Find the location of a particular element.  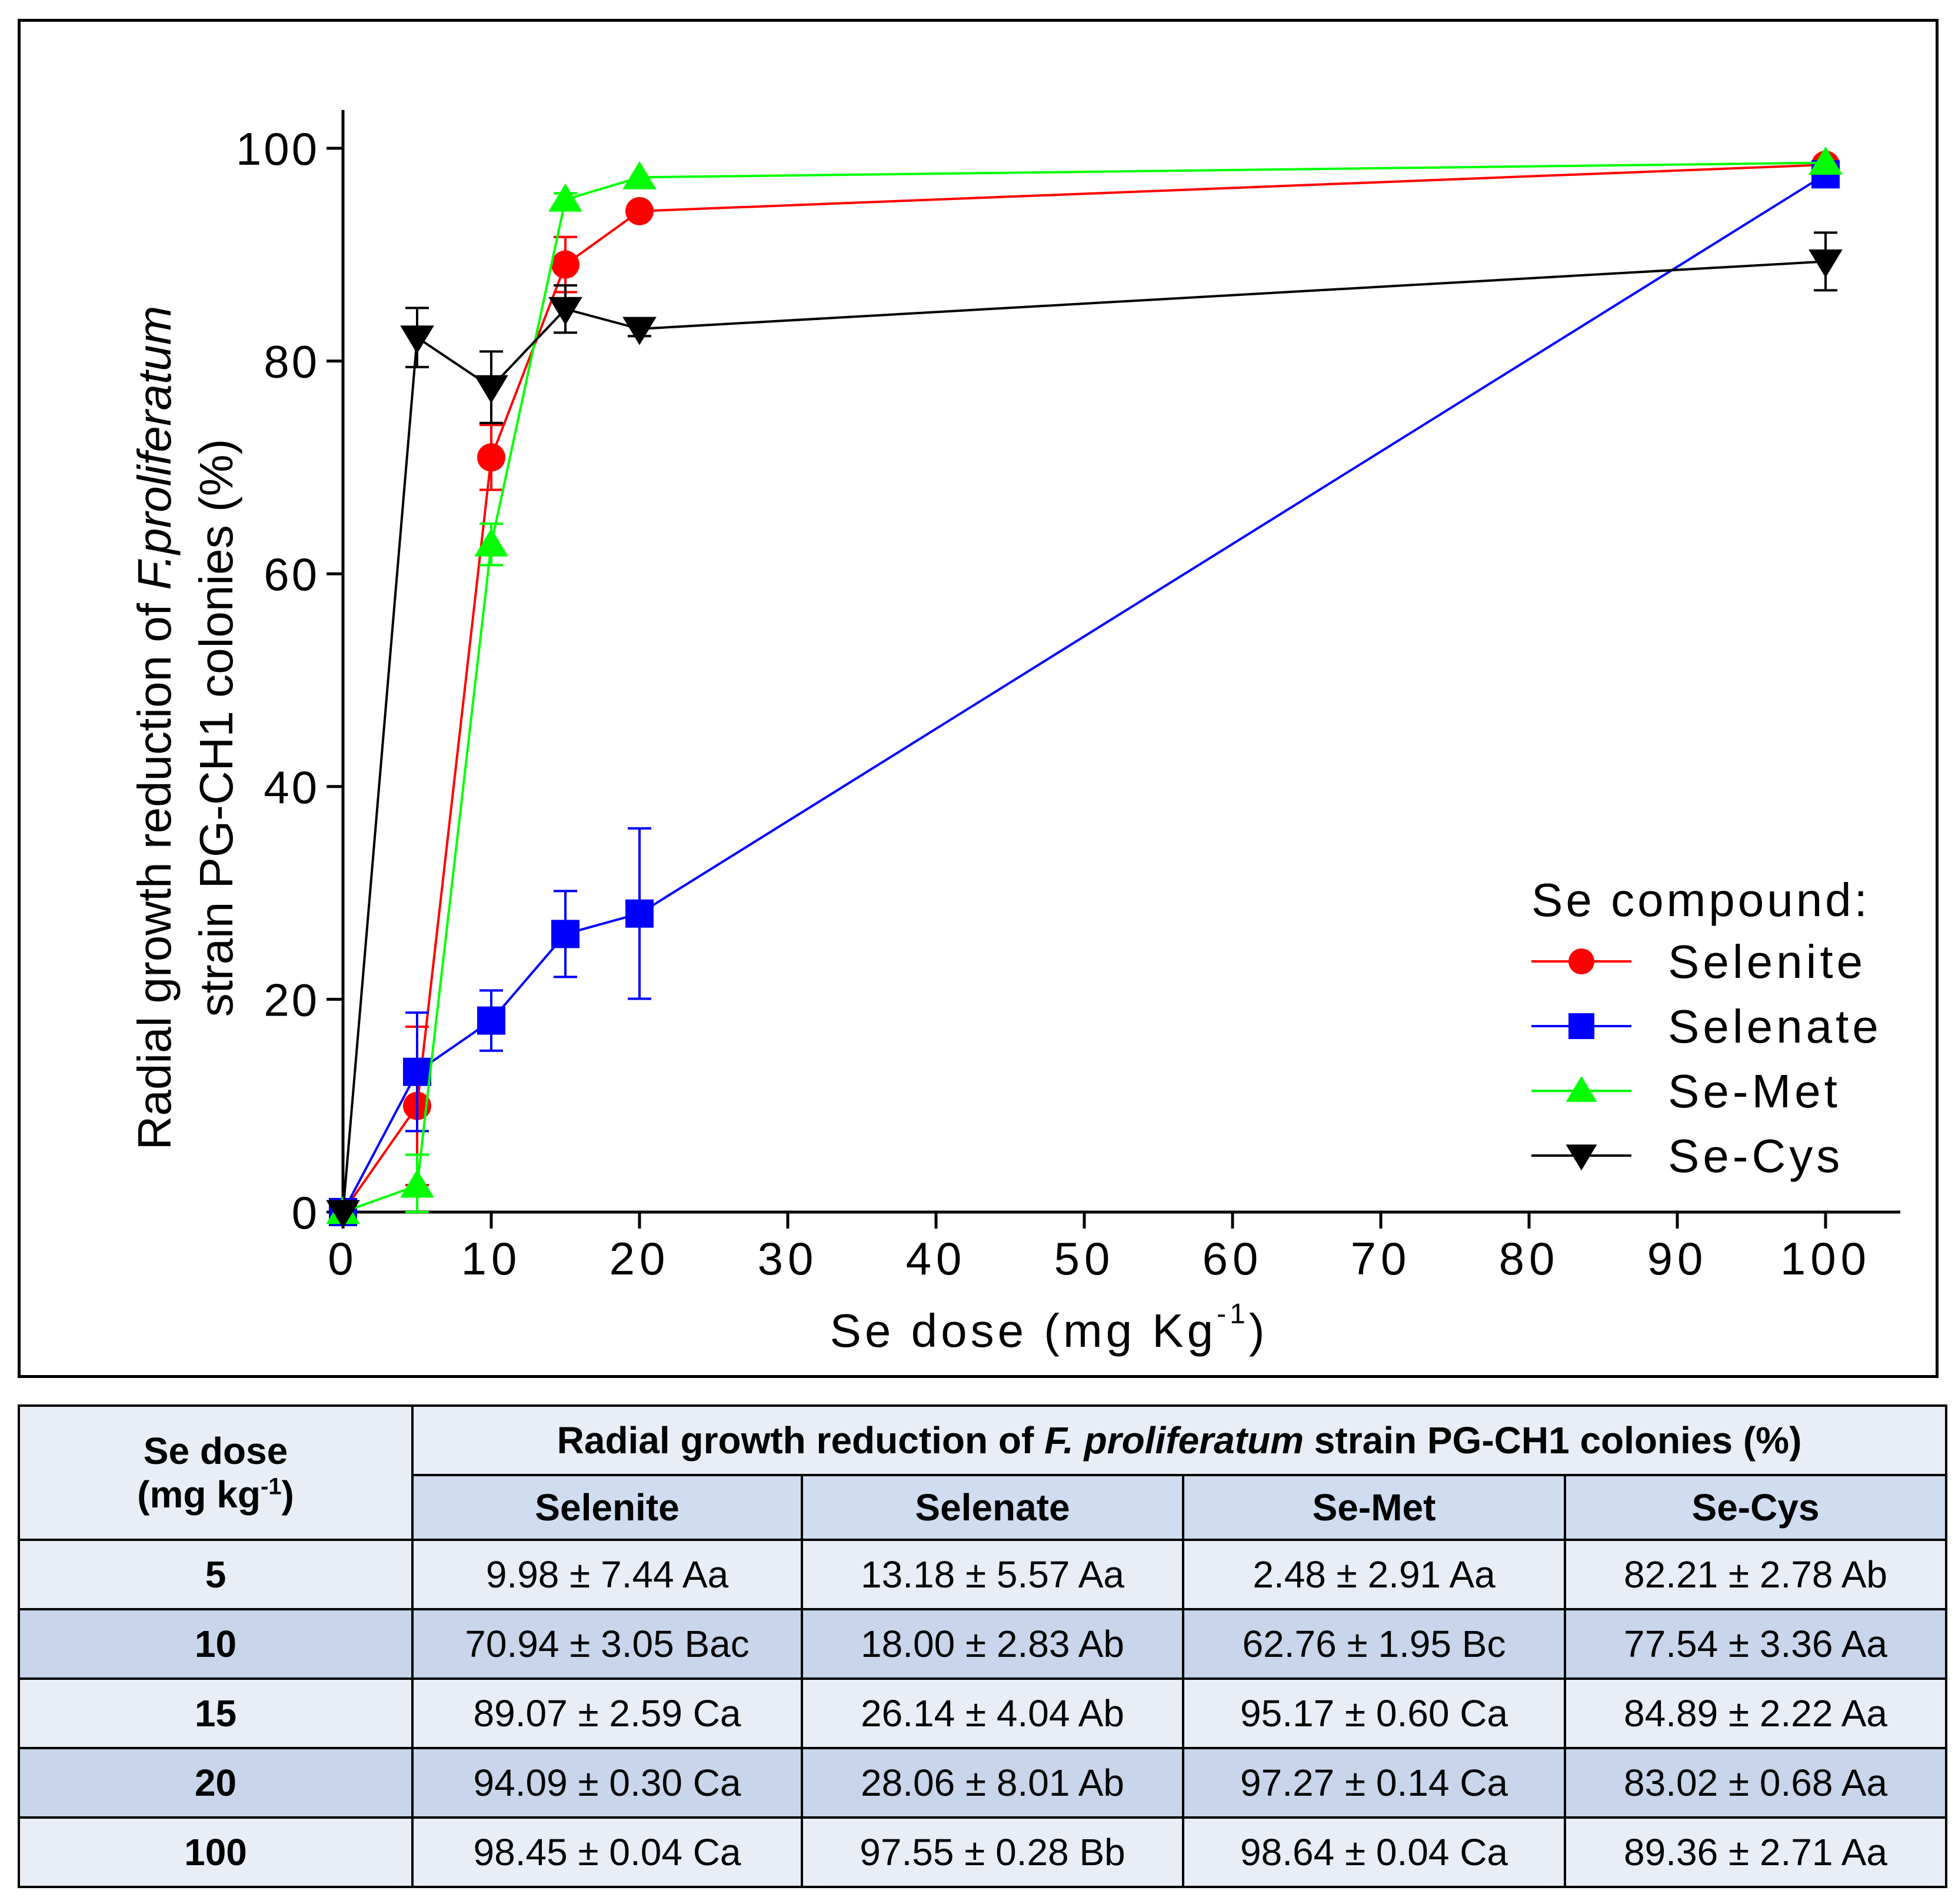

legend-marker-selenate is located at coordinates (1581, 1026).